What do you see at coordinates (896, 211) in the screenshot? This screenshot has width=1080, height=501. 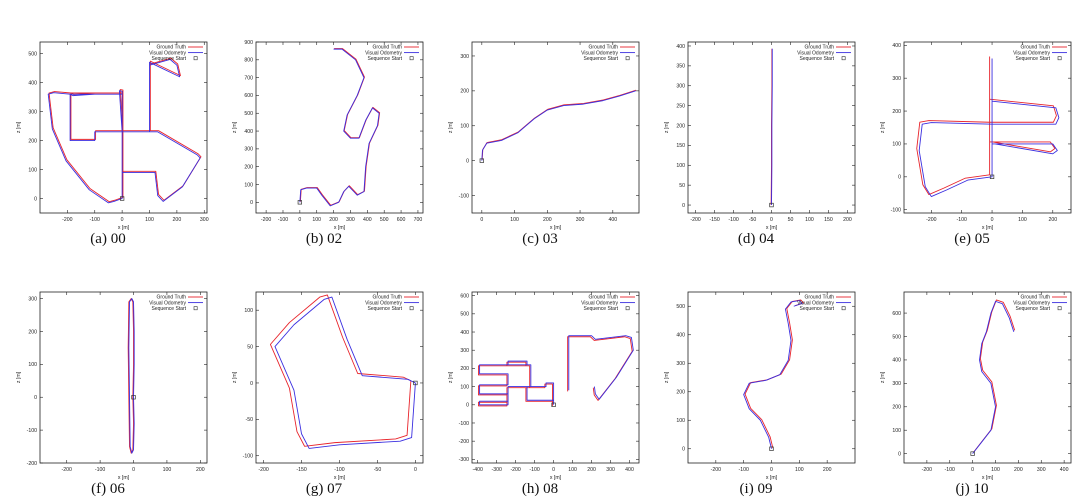 I see `y-tick-label: -100` at bounding box center [896, 211].